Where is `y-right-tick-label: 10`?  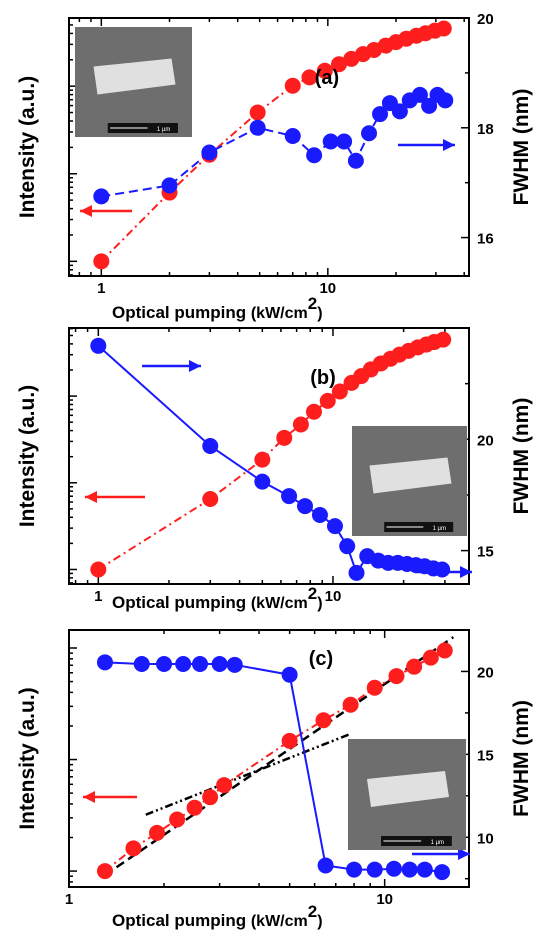
y-right-tick-label: 10 is located at coordinates (485, 838).